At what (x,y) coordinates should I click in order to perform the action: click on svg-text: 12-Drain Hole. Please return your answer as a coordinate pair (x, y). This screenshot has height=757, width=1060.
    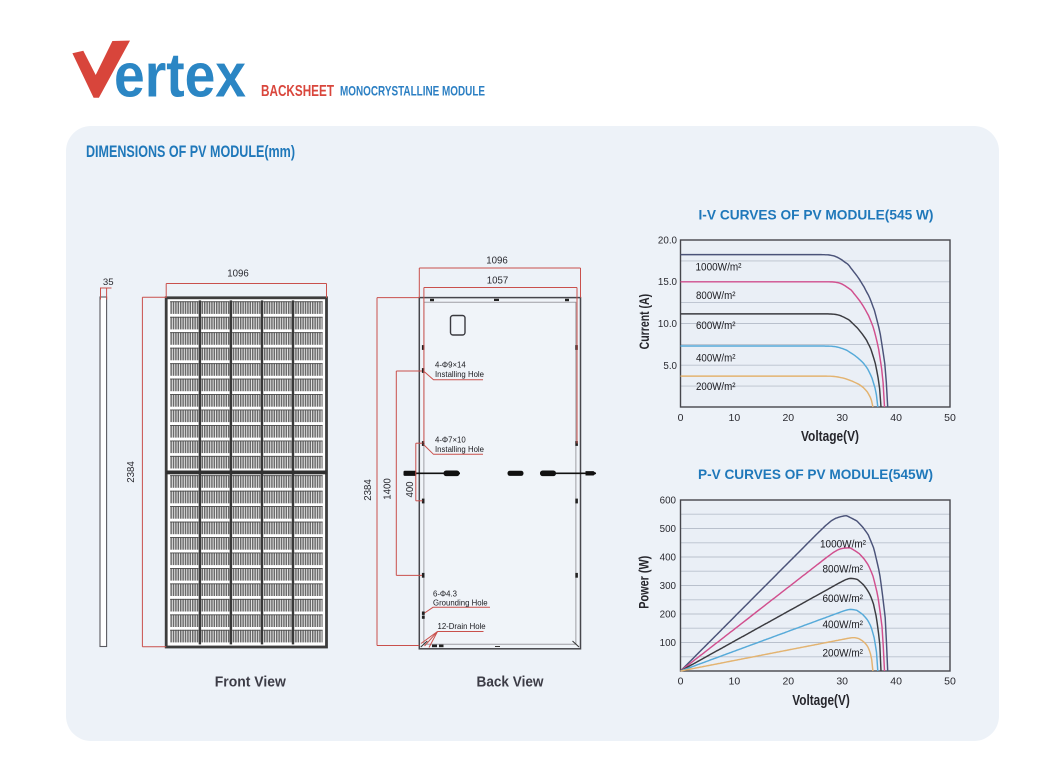
    Looking at the image, I should click on (462, 626).